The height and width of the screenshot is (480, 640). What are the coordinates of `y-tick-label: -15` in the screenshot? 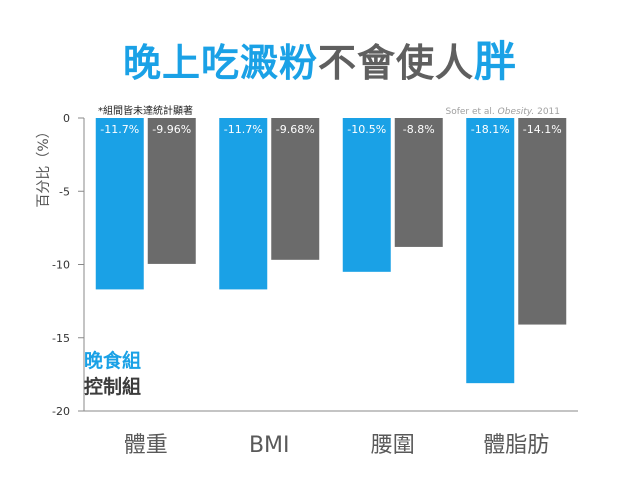 It's located at (61, 338).